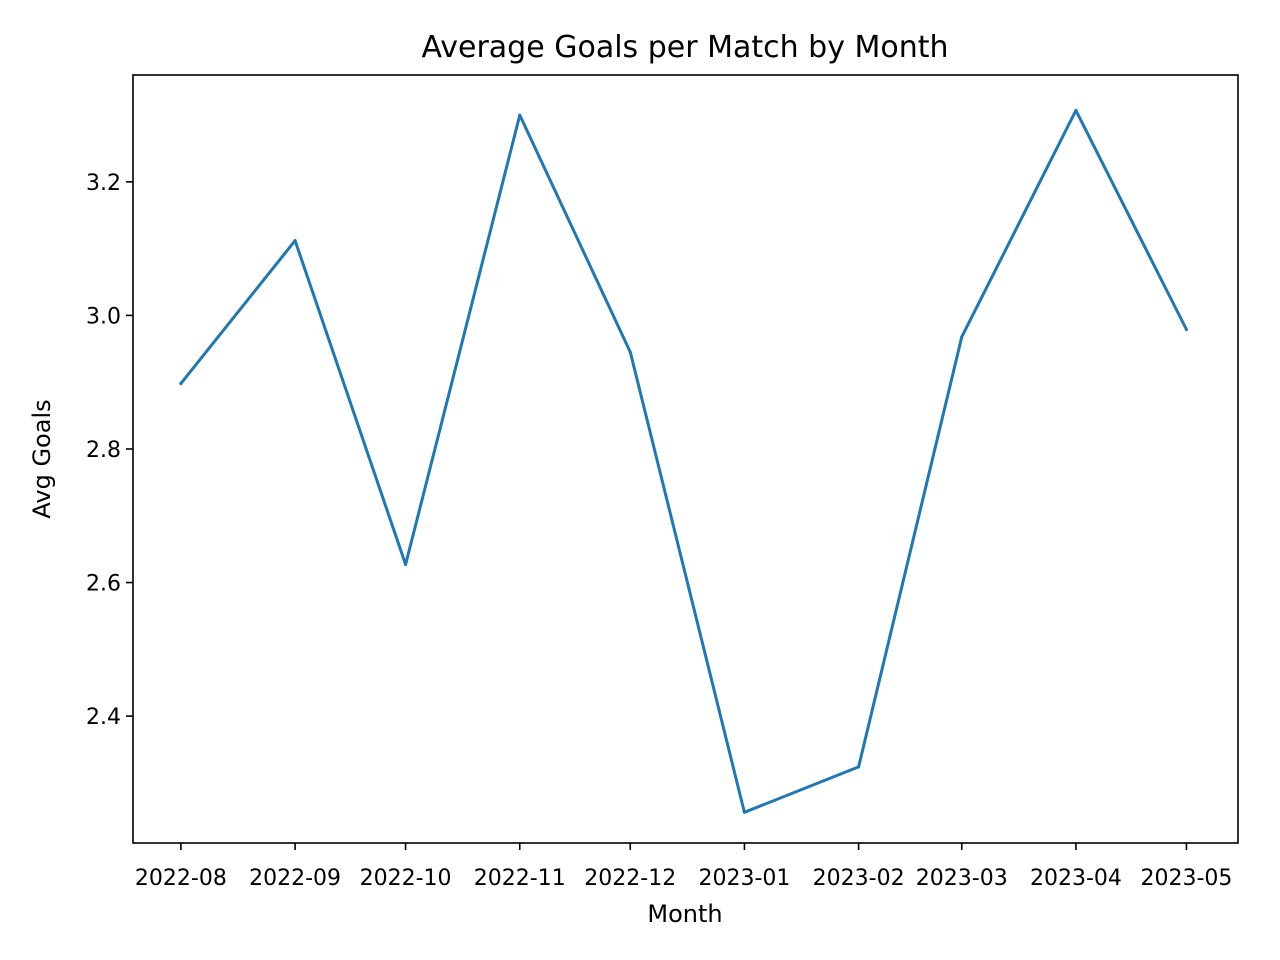 The width and height of the screenshot is (1280, 960). I want to click on x-tick-label: 2022-11, so click(520, 878).